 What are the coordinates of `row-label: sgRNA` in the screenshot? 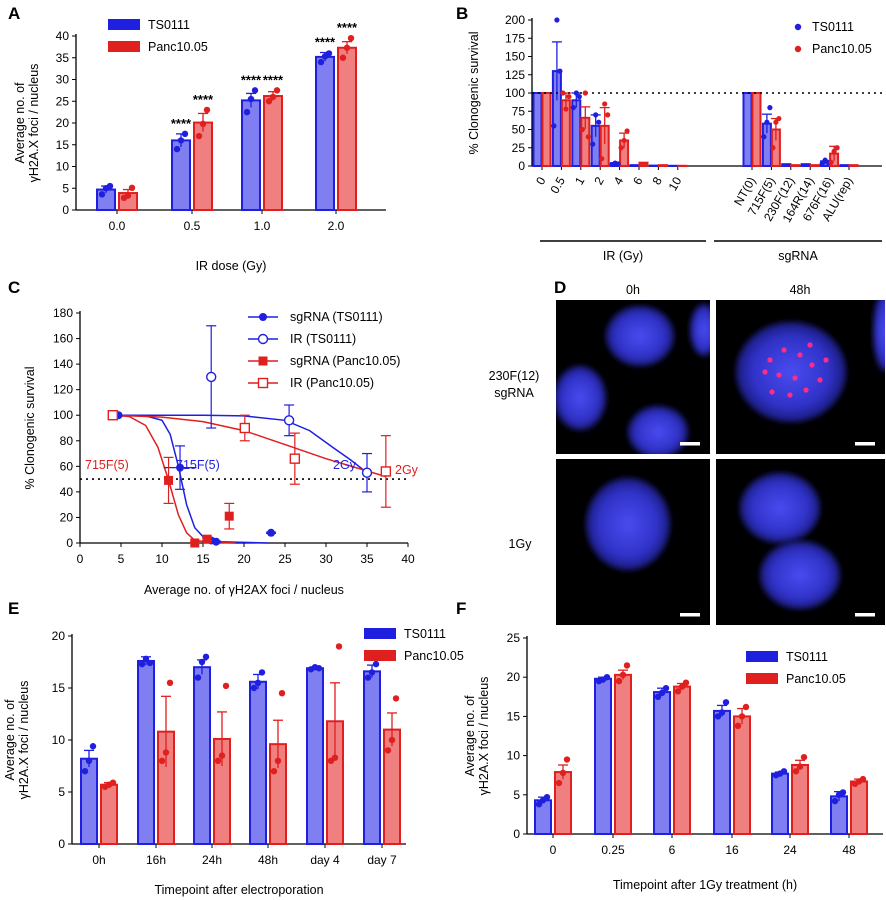 It's located at (514, 393).